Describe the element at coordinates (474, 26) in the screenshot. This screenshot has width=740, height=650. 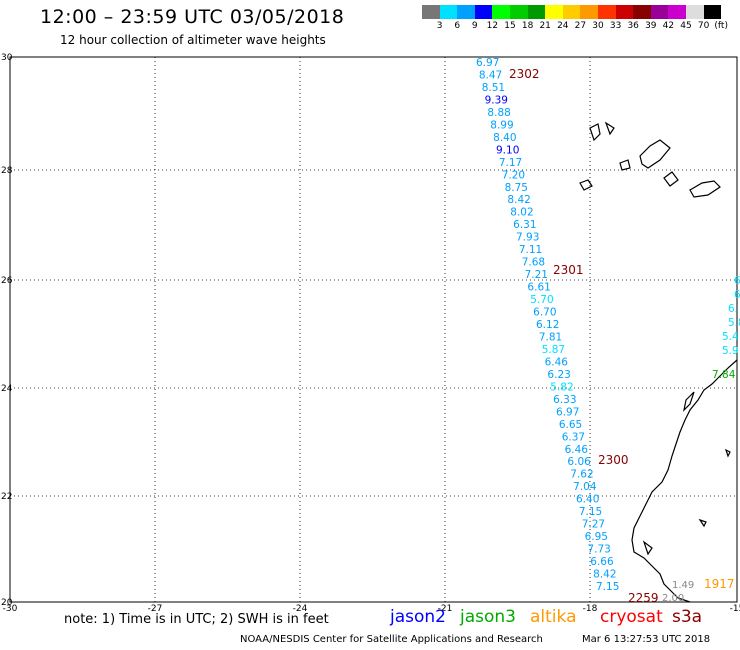
I see `colorbar-tick-label: 9` at that location.